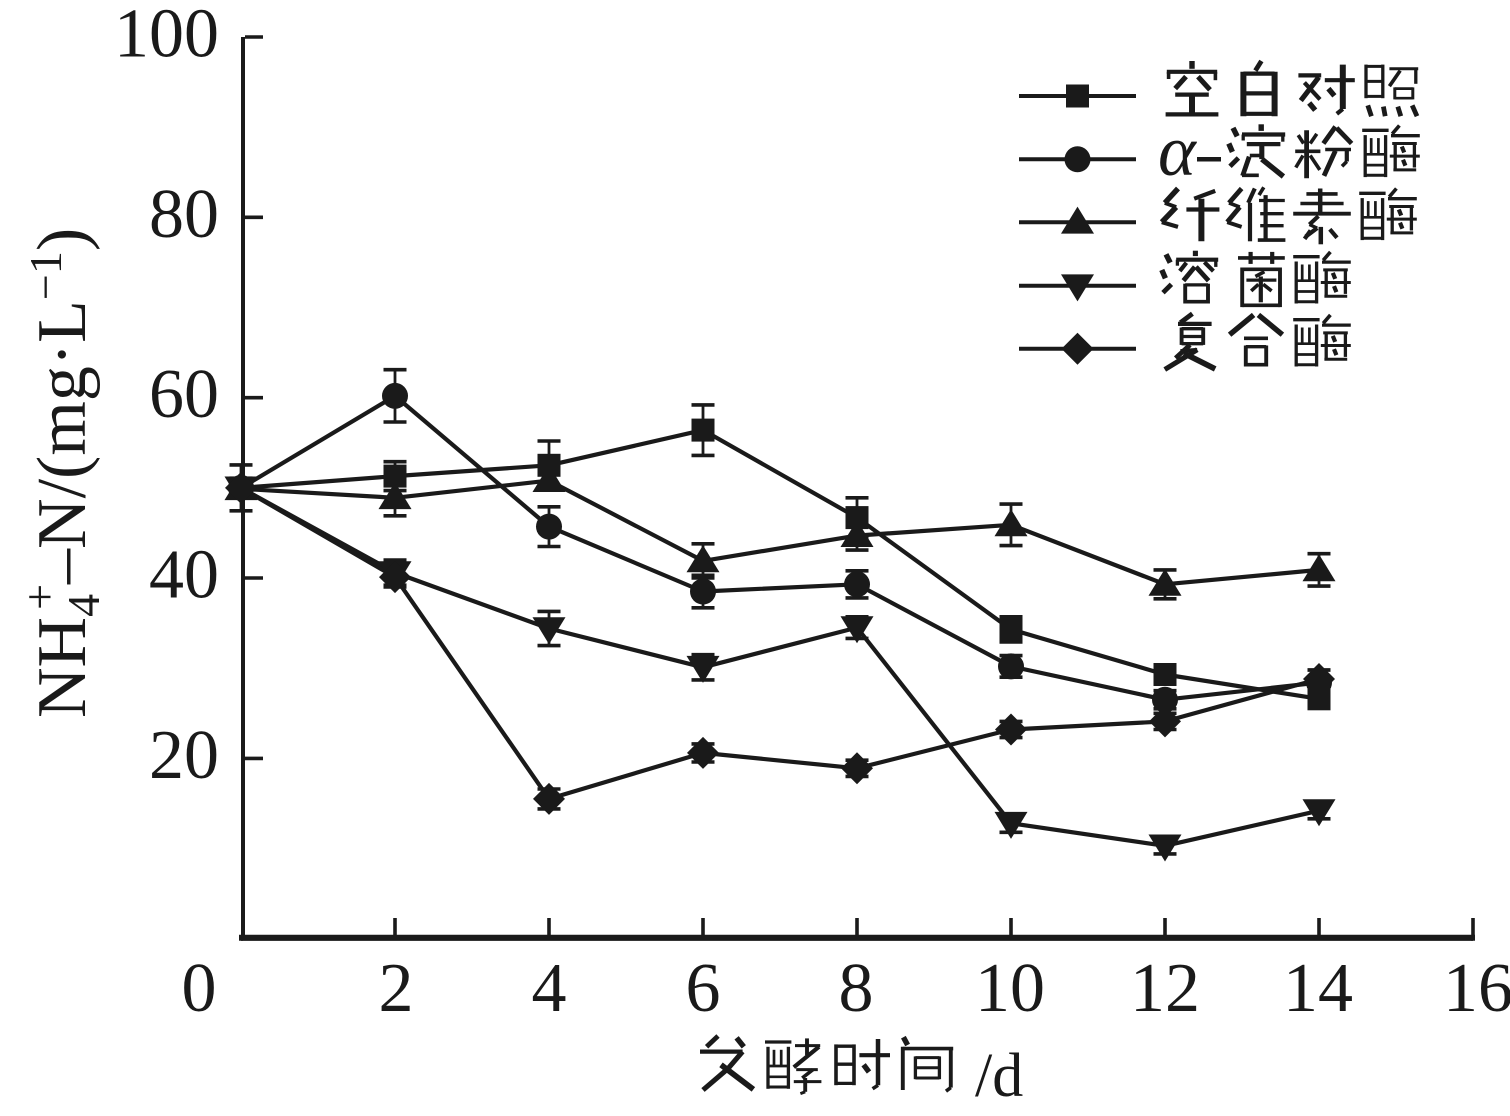  What do you see at coordinates (61, 473) in the screenshot?
I see `svg-text: NH4+–N/(mg·L−1)` at bounding box center [61, 473].